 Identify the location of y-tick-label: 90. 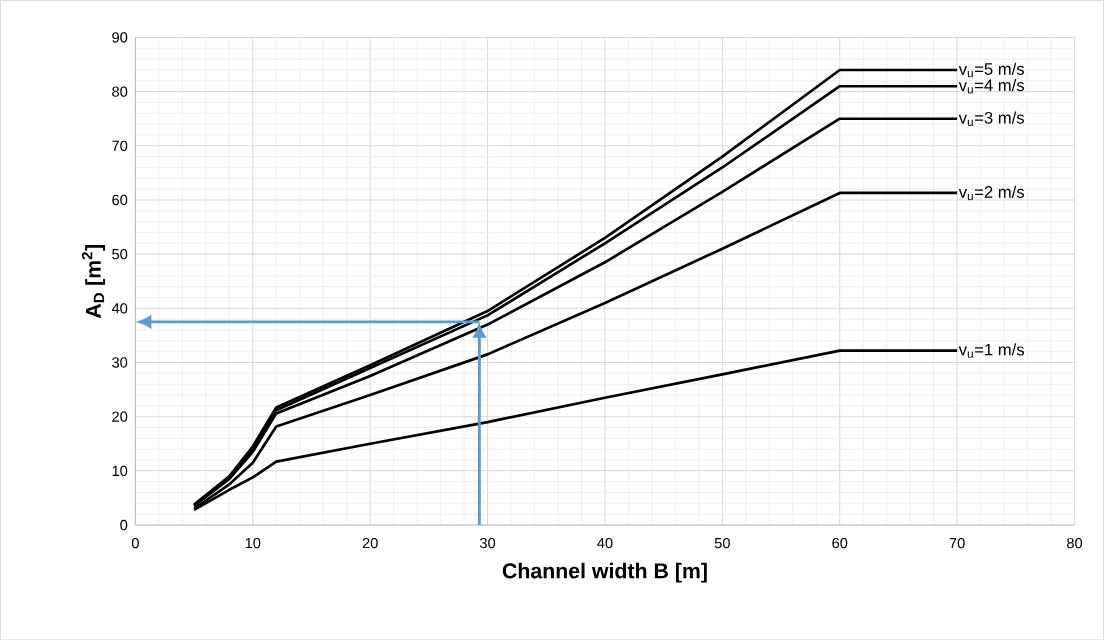
(120, 37).